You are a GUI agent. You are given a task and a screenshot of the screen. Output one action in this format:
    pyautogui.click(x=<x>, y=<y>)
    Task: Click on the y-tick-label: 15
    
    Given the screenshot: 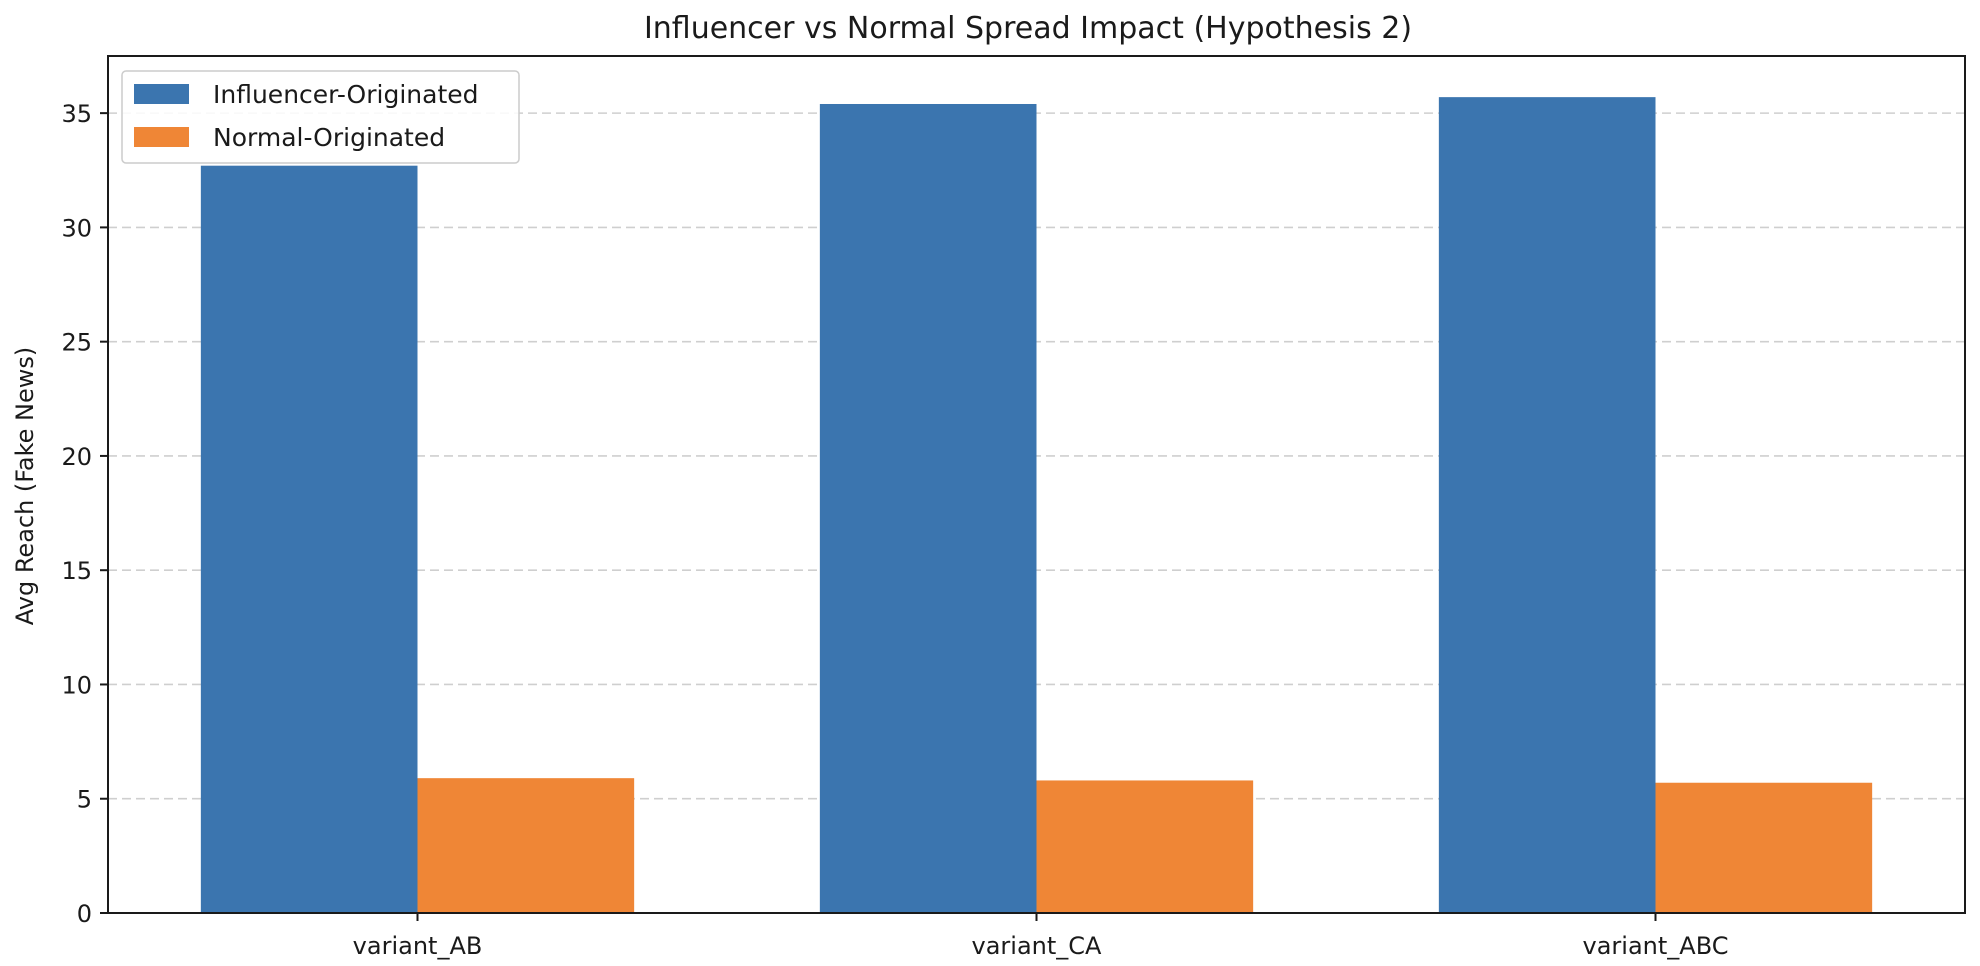 What is the action you would take?
    pyautogui.click(x=76, y=571)
    